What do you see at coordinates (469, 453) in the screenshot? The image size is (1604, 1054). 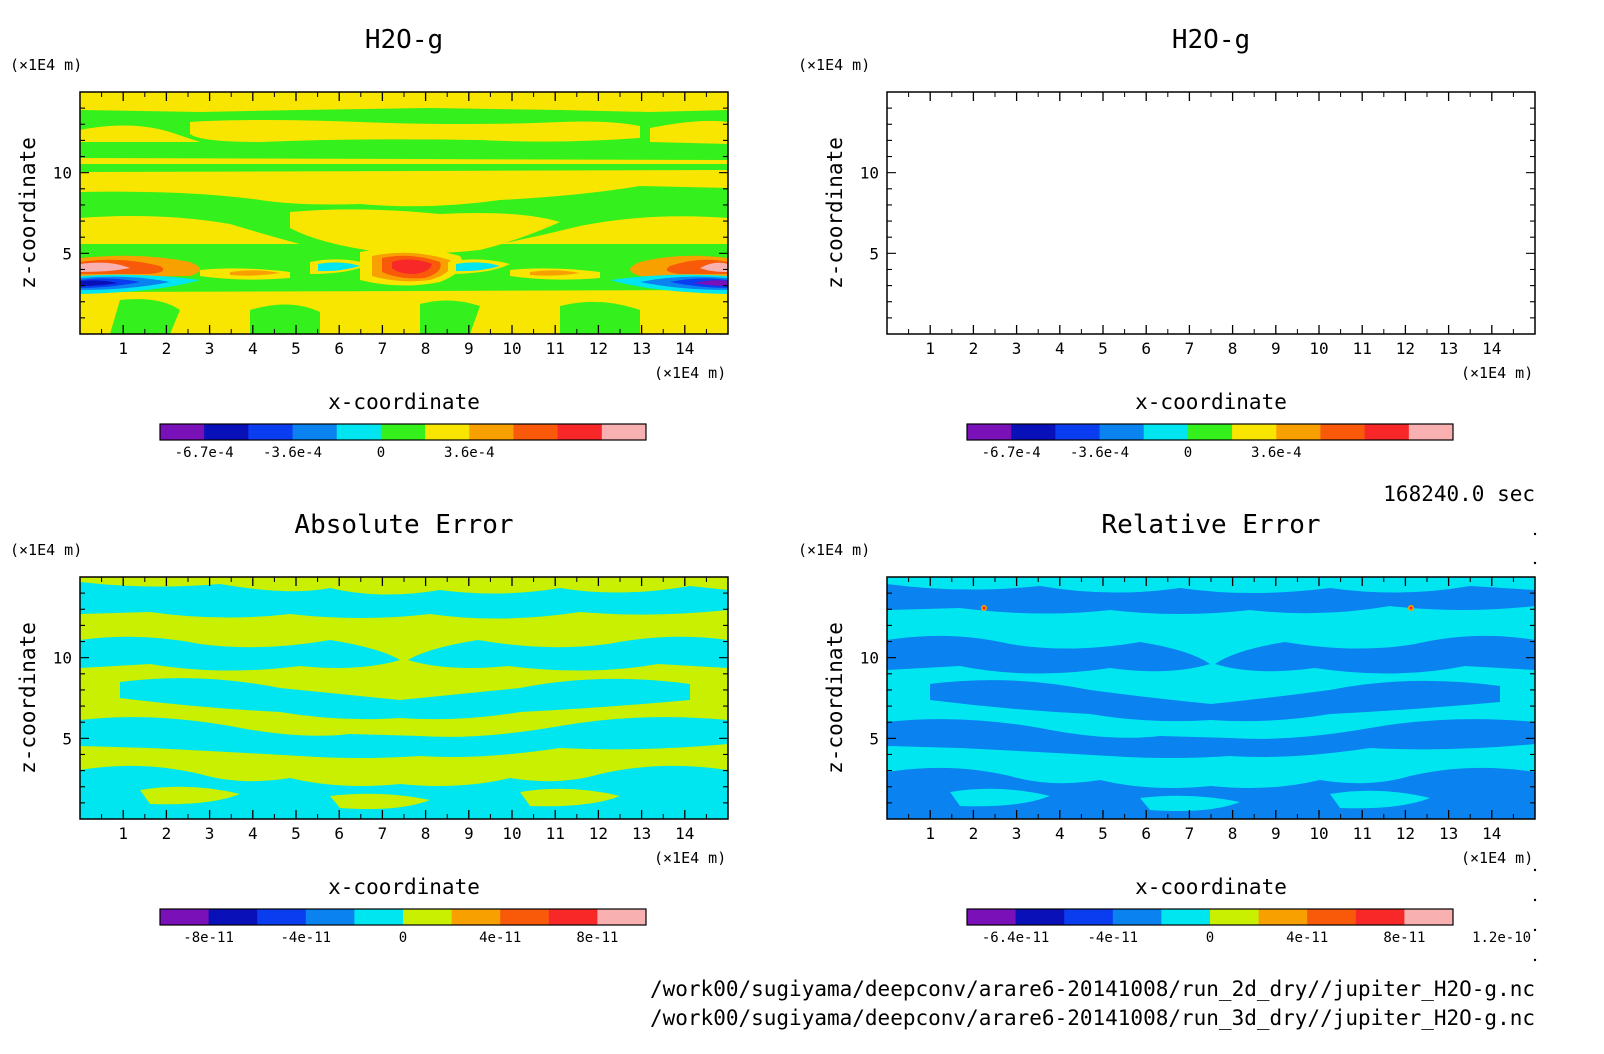 I see `colorbar-tick-label: 3.6e-4` at bounding box center [469, 453].